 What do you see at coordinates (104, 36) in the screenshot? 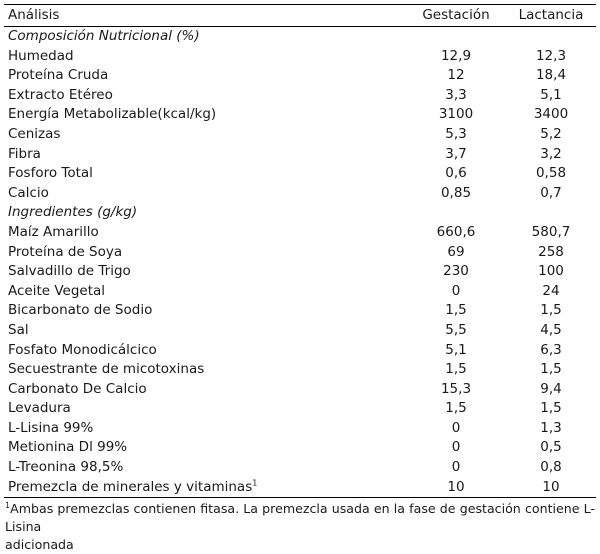
I see `section-title-composicion: Composición Nutricional (%)` at bounding box center [104, 36].